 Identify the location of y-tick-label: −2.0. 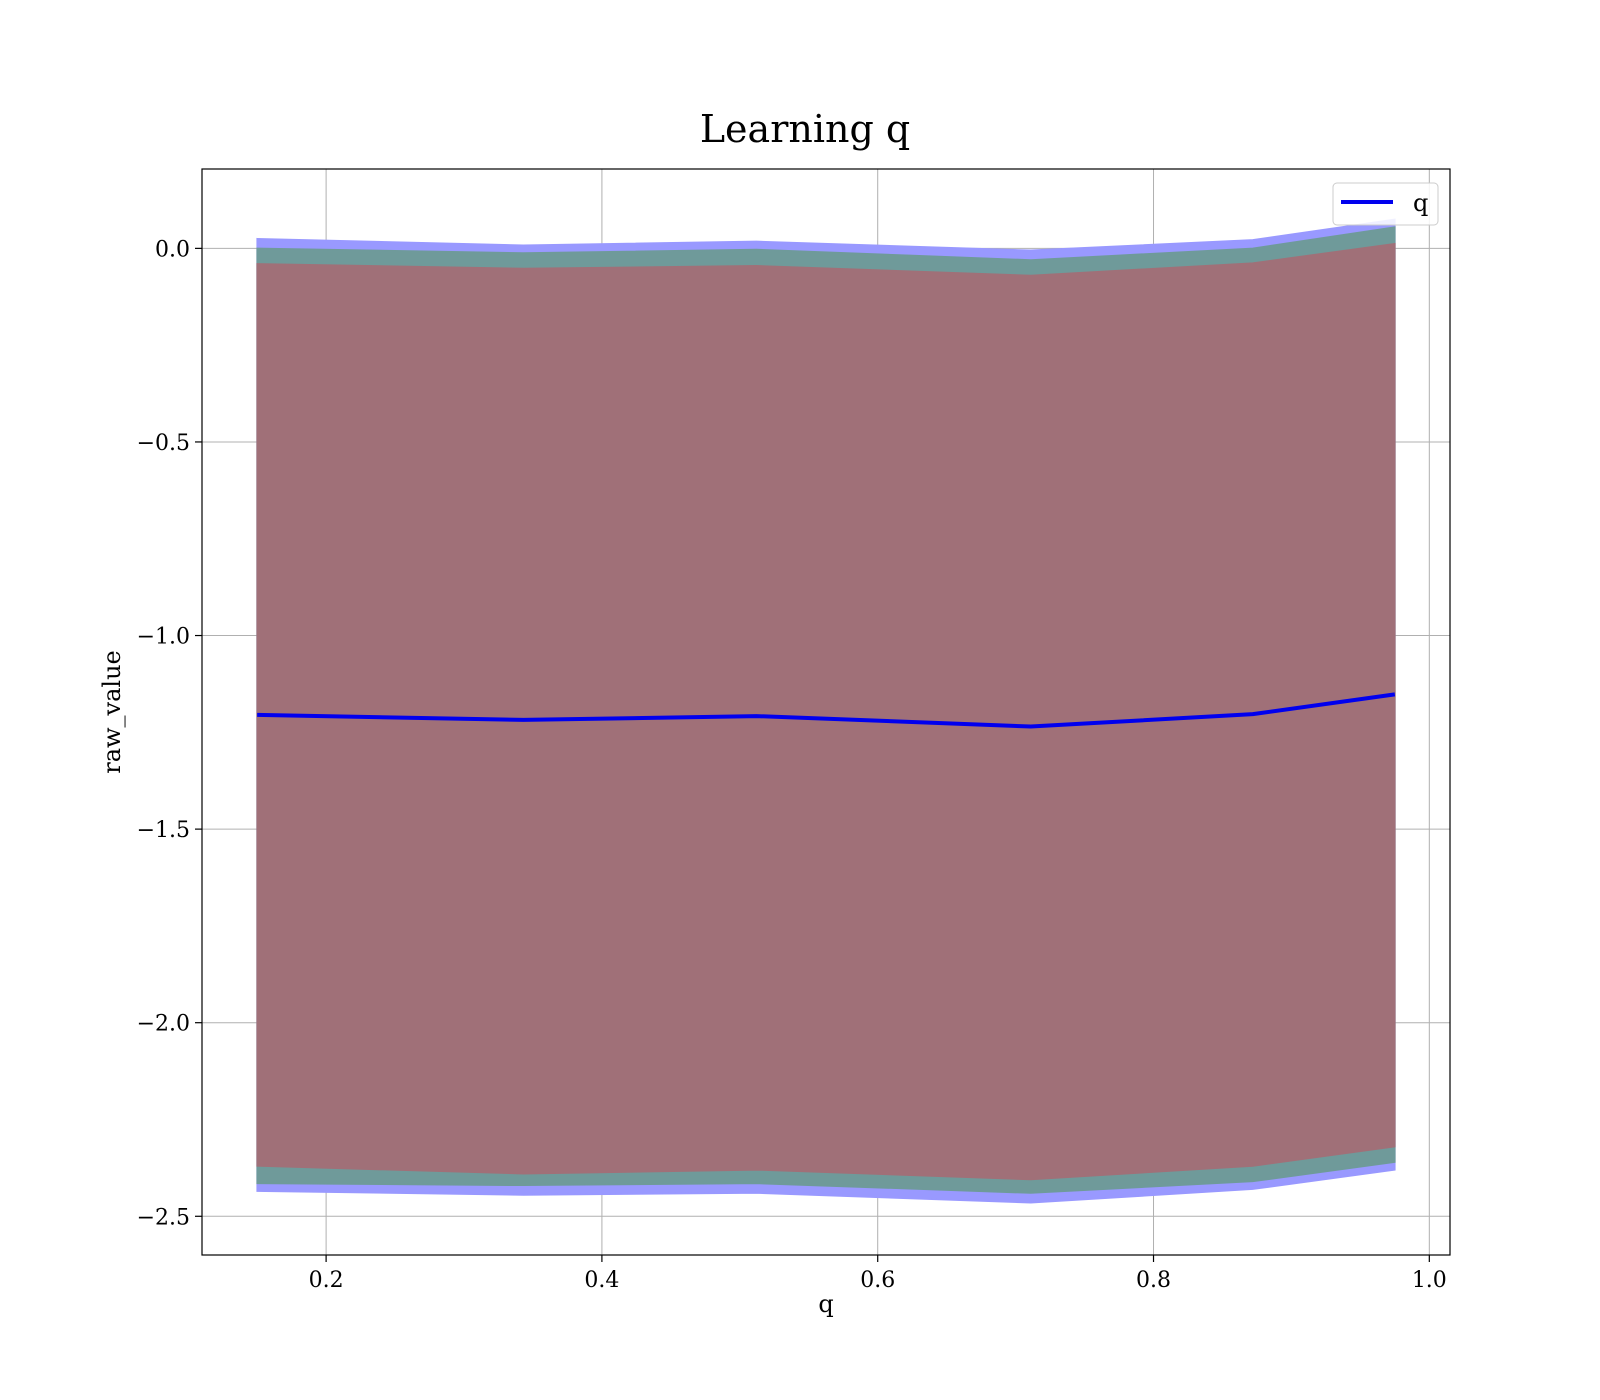
(163, 1024).